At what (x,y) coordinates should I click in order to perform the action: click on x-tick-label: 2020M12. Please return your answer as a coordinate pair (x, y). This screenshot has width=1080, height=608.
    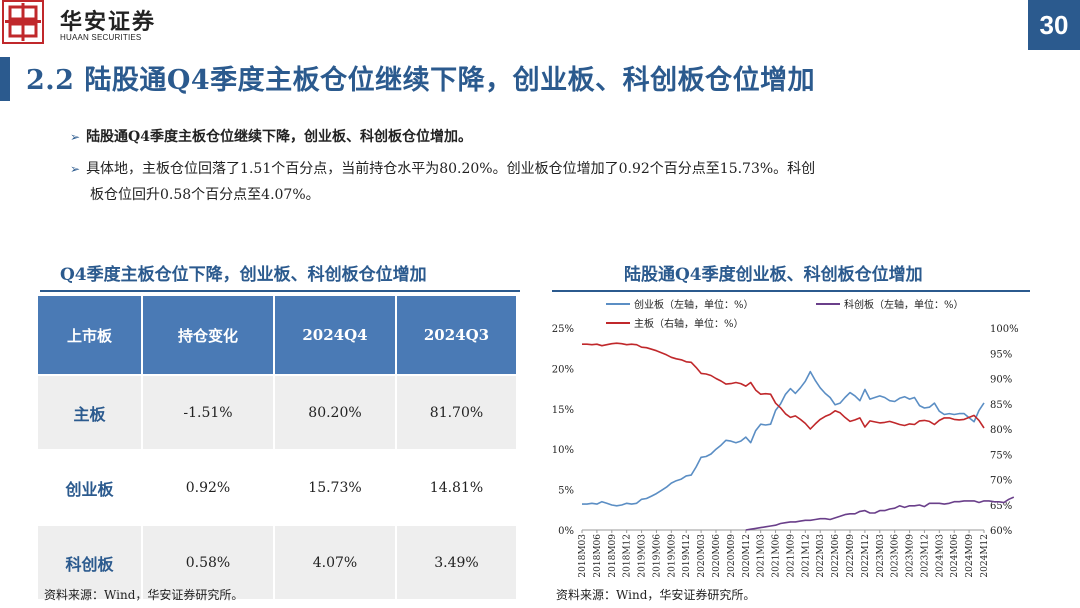
    Looking at the image, I should click on (747, 556).